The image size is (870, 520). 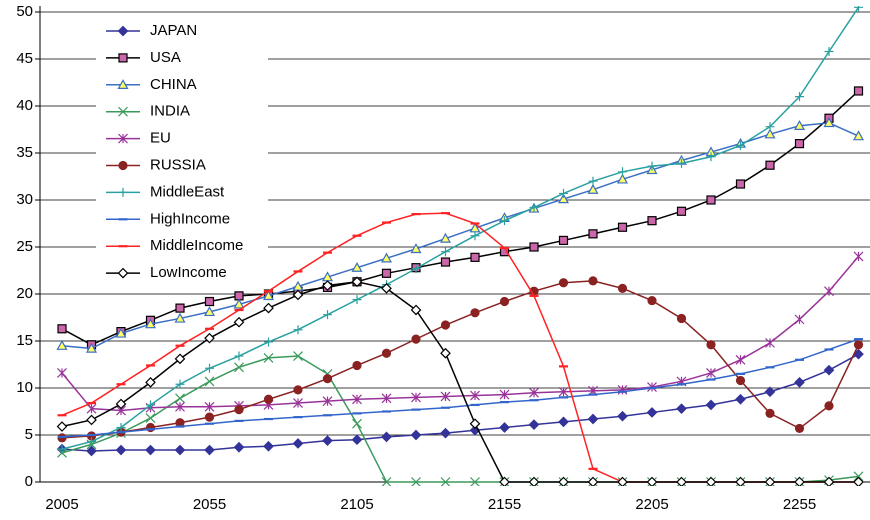 What do you see at coordinates (173, 84) in the screenshot?
I see `legend-label: CHINA` at bounding box center [173, 84].